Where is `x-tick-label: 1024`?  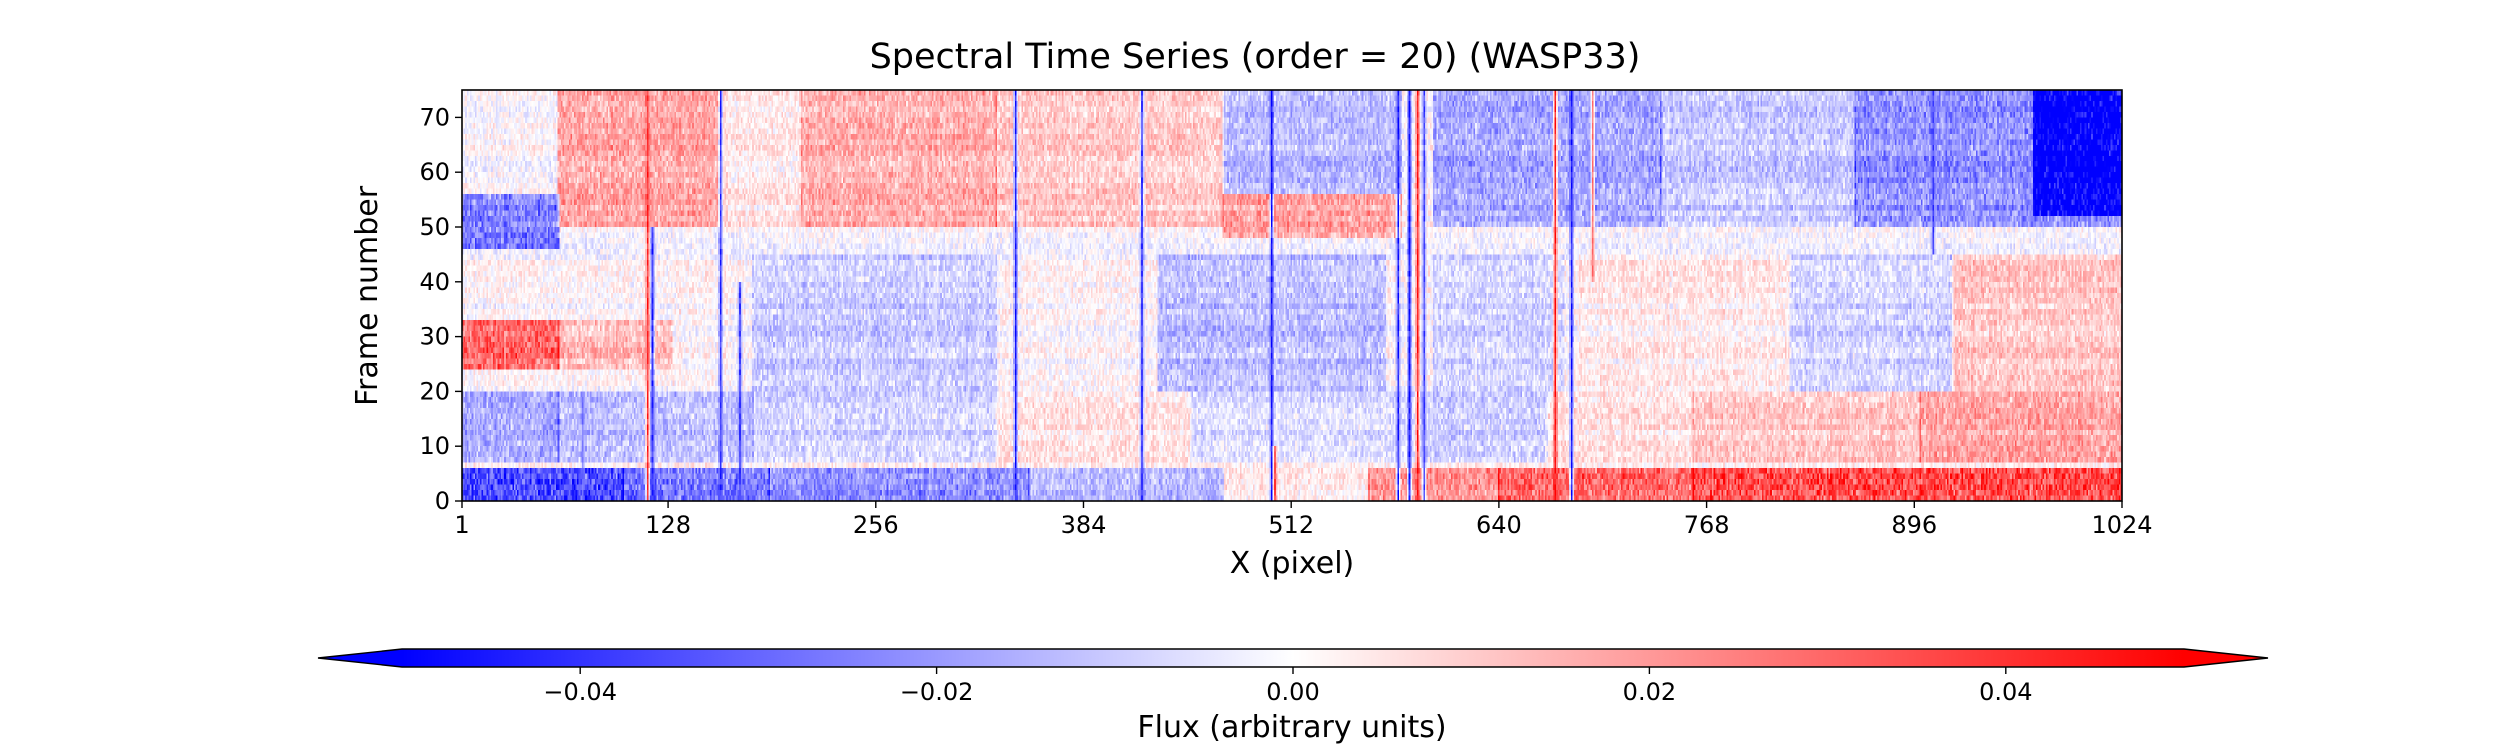 x-tick-label: 1024 is located at coordinates (2121, 525).